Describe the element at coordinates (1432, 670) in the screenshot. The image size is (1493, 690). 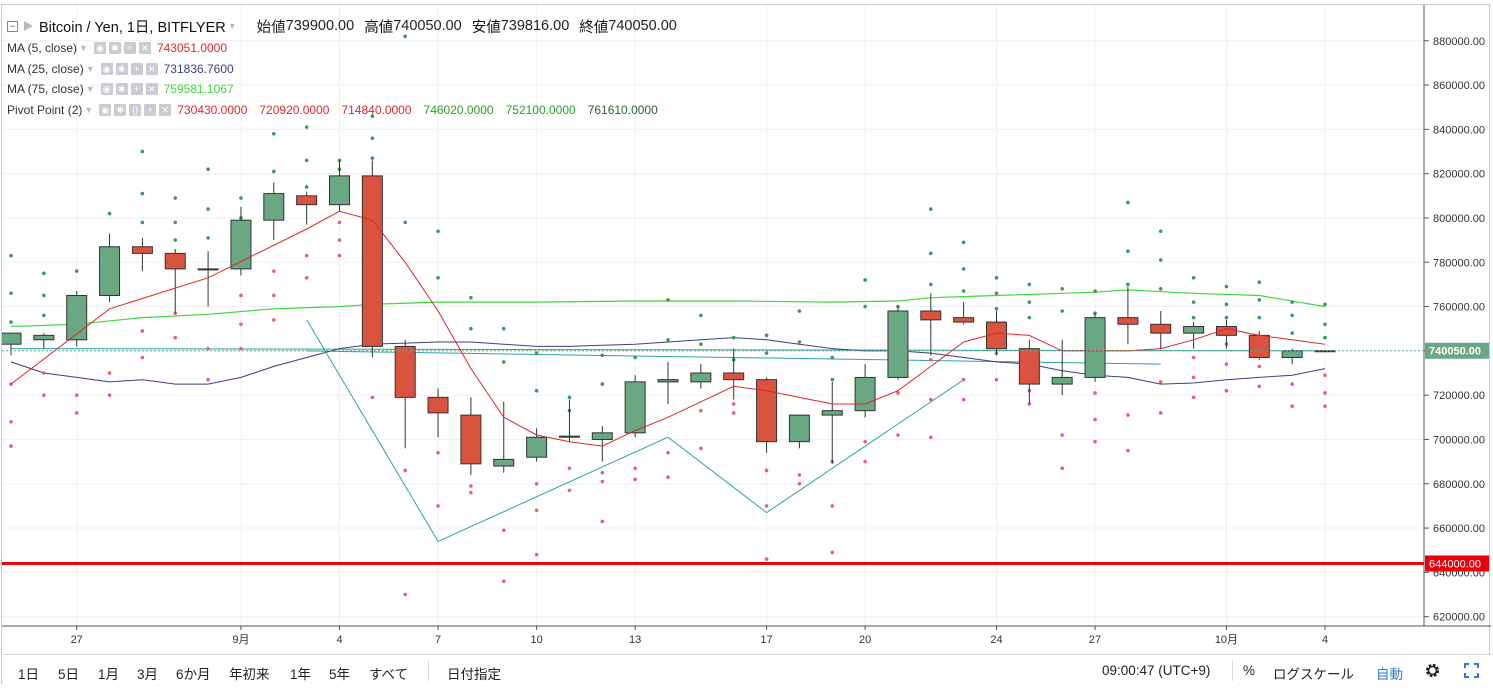
I see `gear-icon` at that location.